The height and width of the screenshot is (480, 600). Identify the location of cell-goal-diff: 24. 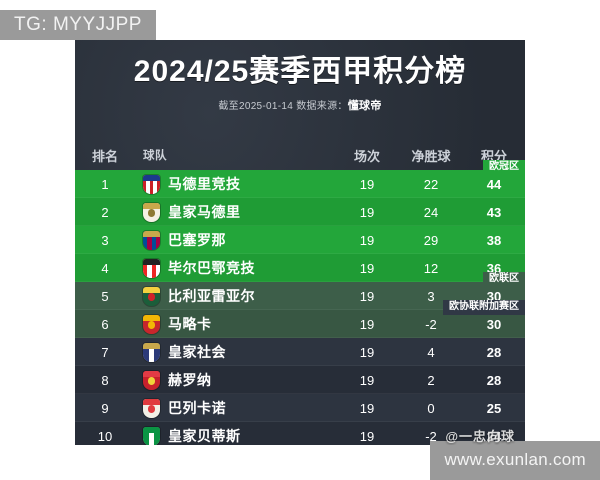
(431, 212).